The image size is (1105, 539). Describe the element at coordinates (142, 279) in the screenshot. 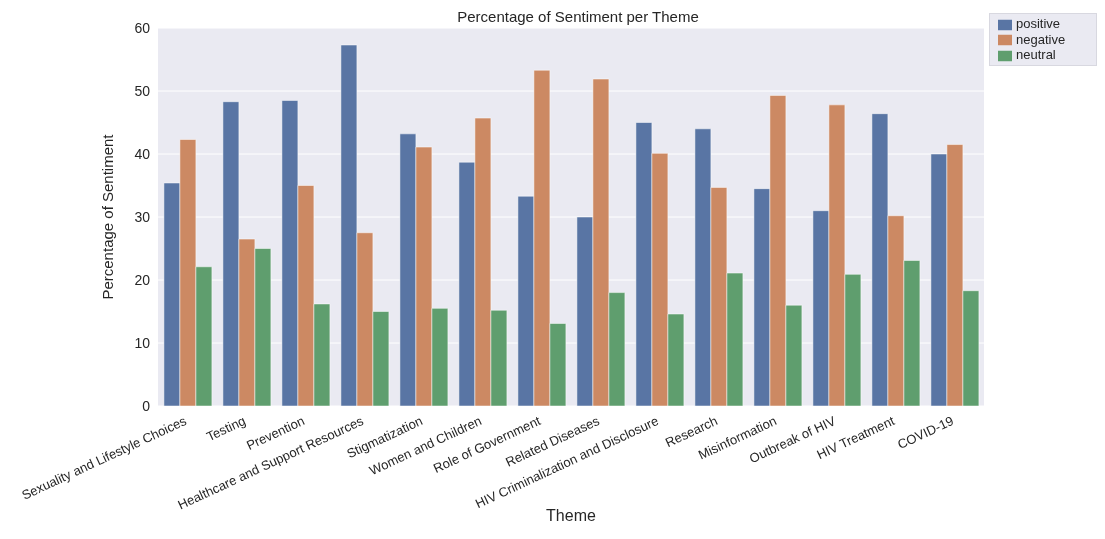

I see `y-tick-label: 20` at that location.